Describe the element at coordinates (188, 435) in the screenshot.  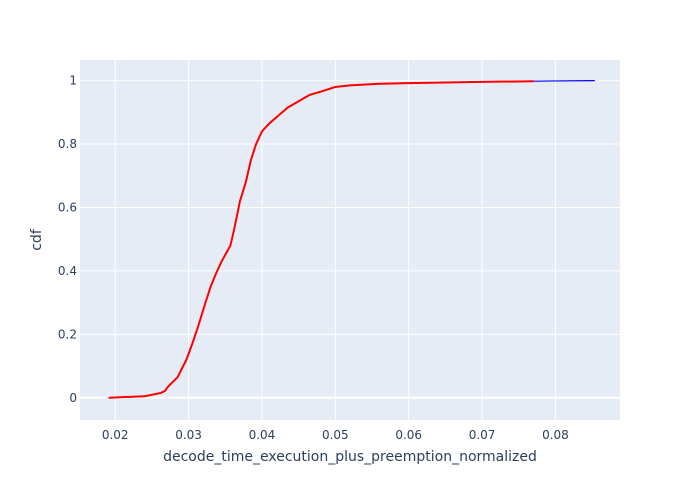
I see `x-tick-label: 0.03` at that location.